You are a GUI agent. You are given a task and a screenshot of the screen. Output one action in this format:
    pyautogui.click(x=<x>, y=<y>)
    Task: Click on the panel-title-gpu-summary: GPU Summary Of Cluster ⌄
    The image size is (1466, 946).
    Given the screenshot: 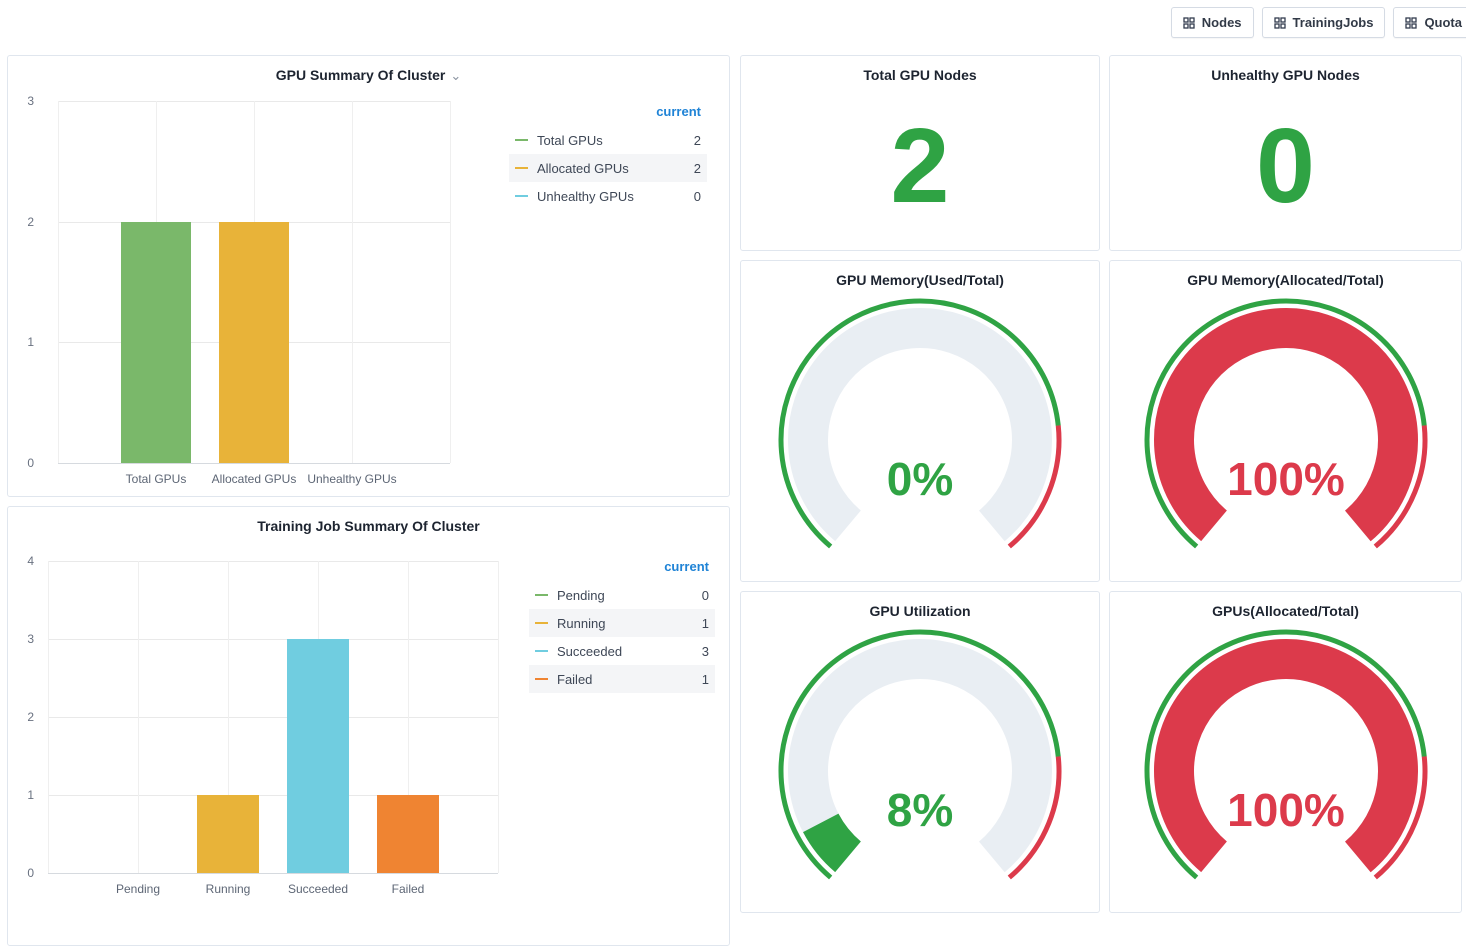 What is the action you would take?
    pyautogui.click(x=368, y=75)
    